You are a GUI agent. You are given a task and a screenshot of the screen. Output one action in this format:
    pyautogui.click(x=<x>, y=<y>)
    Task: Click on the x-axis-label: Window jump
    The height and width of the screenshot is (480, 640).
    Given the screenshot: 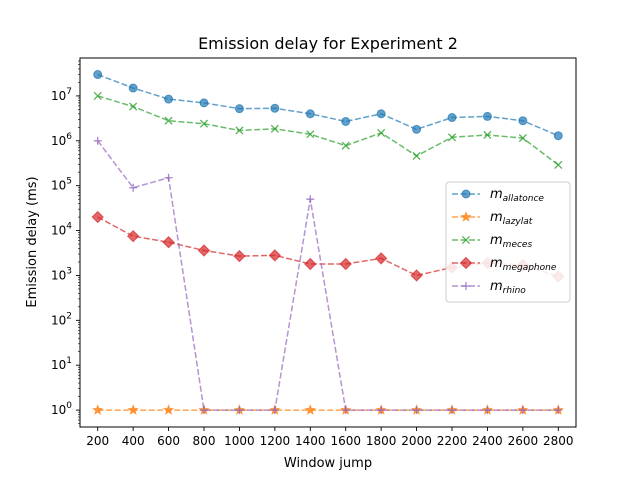 What is the action you would take?
    pyautogui.click(x=328, y=463)
    